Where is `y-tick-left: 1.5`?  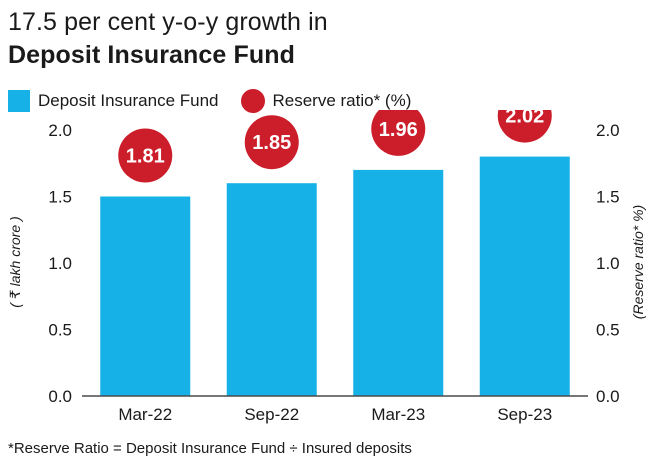 y-tick-left: 1.5 is located at coordinates (60, 197).